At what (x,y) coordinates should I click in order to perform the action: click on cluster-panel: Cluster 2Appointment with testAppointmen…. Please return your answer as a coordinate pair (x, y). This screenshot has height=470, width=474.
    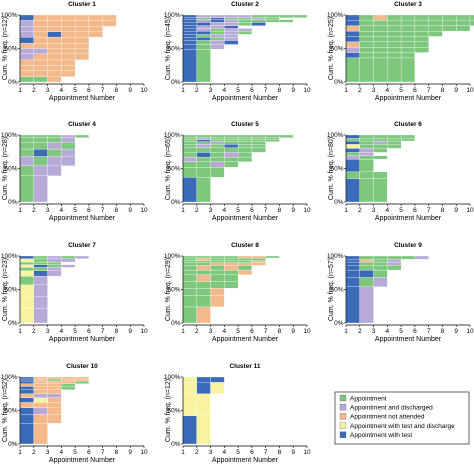
    Looking at the image, I should click on (237, 51).